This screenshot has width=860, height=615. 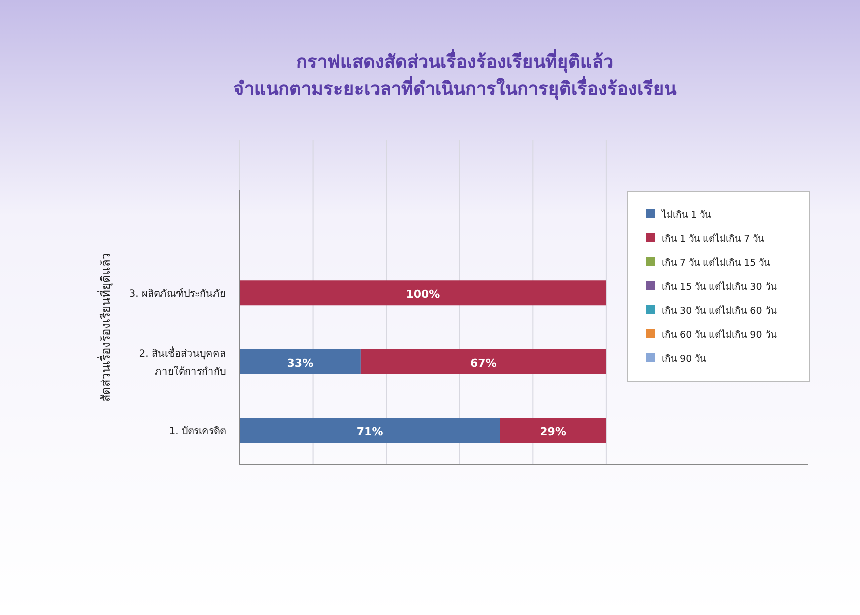 I want to click on y-tick-label: 1. บัตรเครดิต, so click(x=197, y=432).